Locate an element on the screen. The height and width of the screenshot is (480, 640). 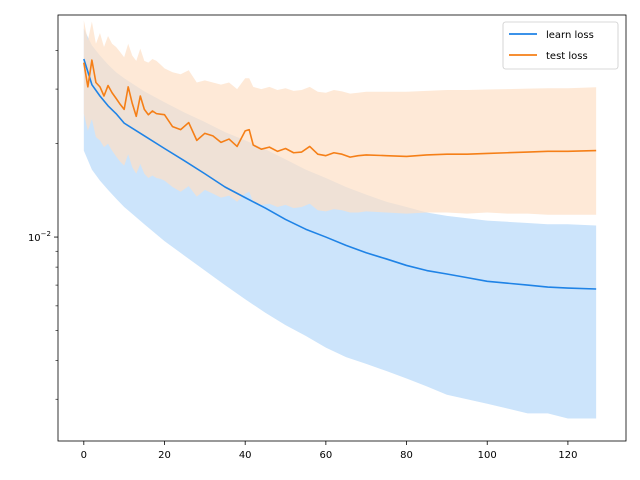
legend-label-learn-loss: learn loss is located at coordinates (570, 35).